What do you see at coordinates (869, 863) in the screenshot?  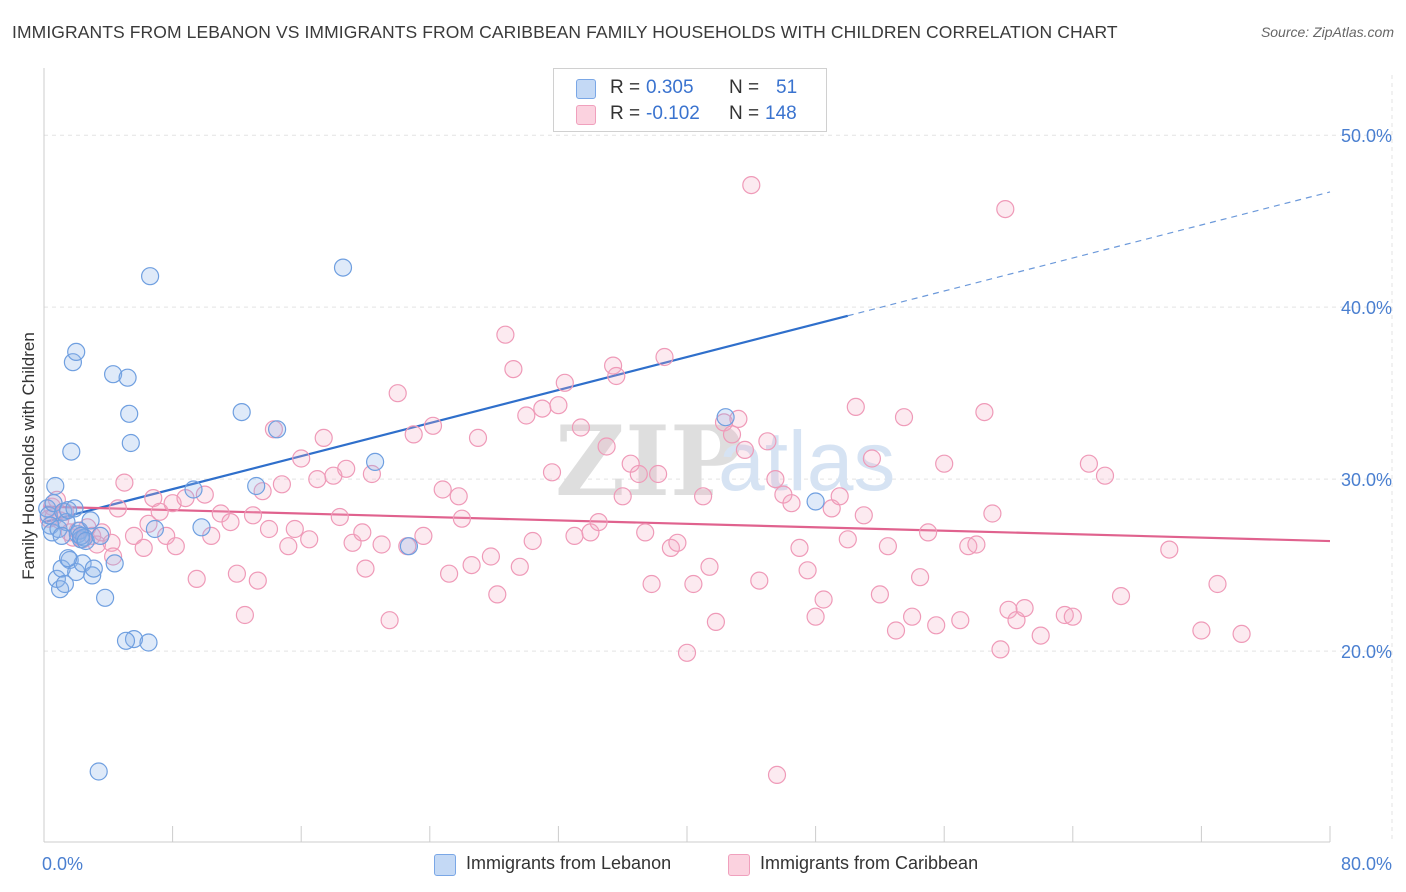 I see `bottom-legend-label-caribbean: Immigrants from Caribbean` at bounding box center [869, 863].